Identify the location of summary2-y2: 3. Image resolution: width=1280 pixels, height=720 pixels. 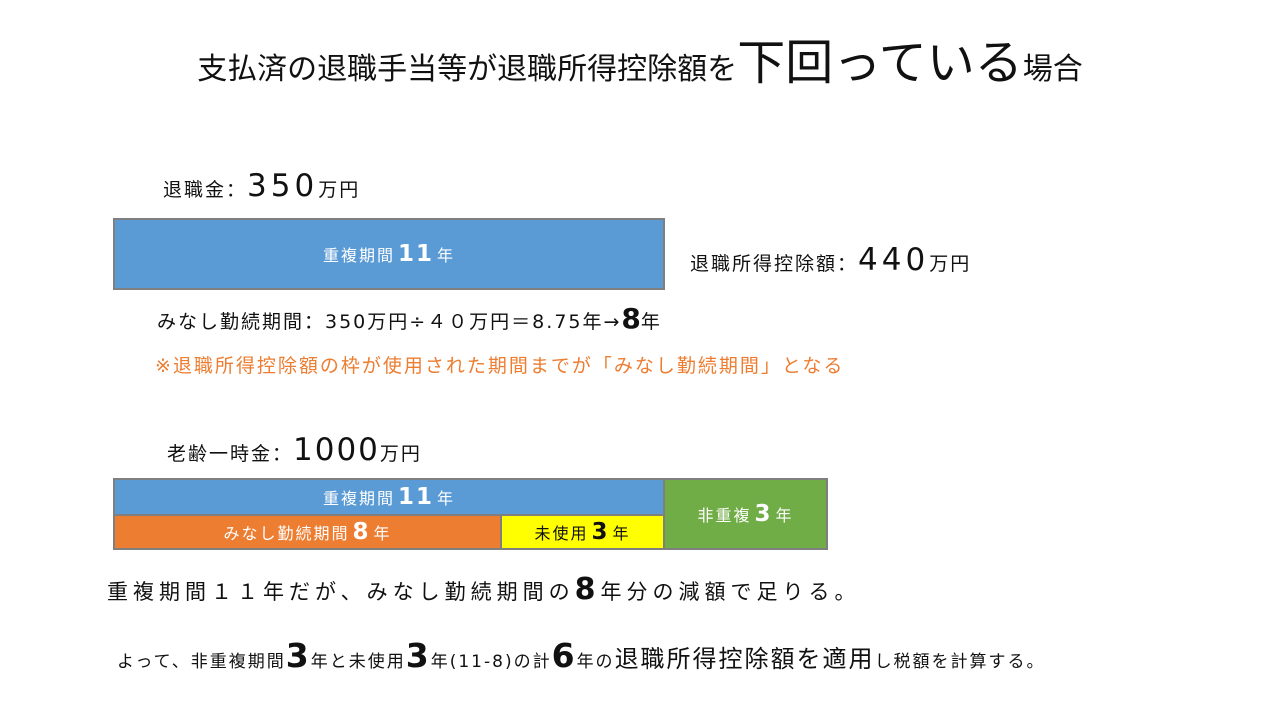
(418, 655).